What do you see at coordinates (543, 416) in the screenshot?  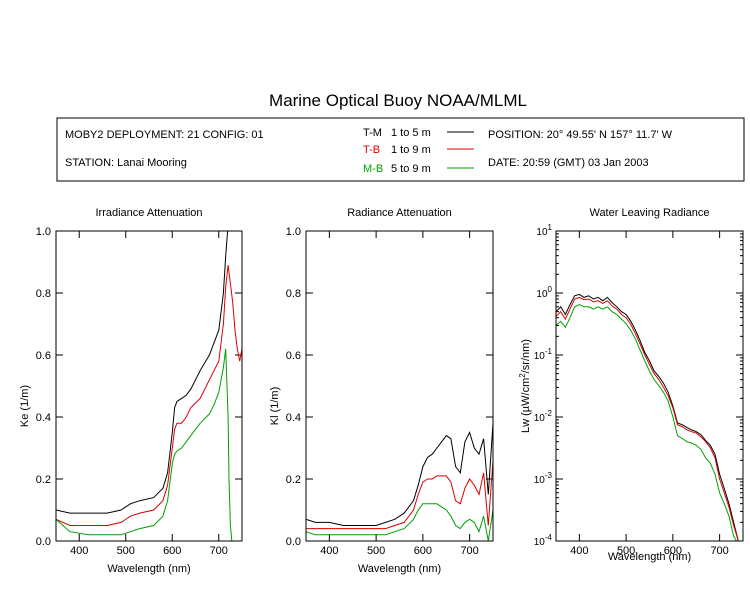 I see `chart3-ytick-label: 10⁻²` at bounding box center [543, 416].